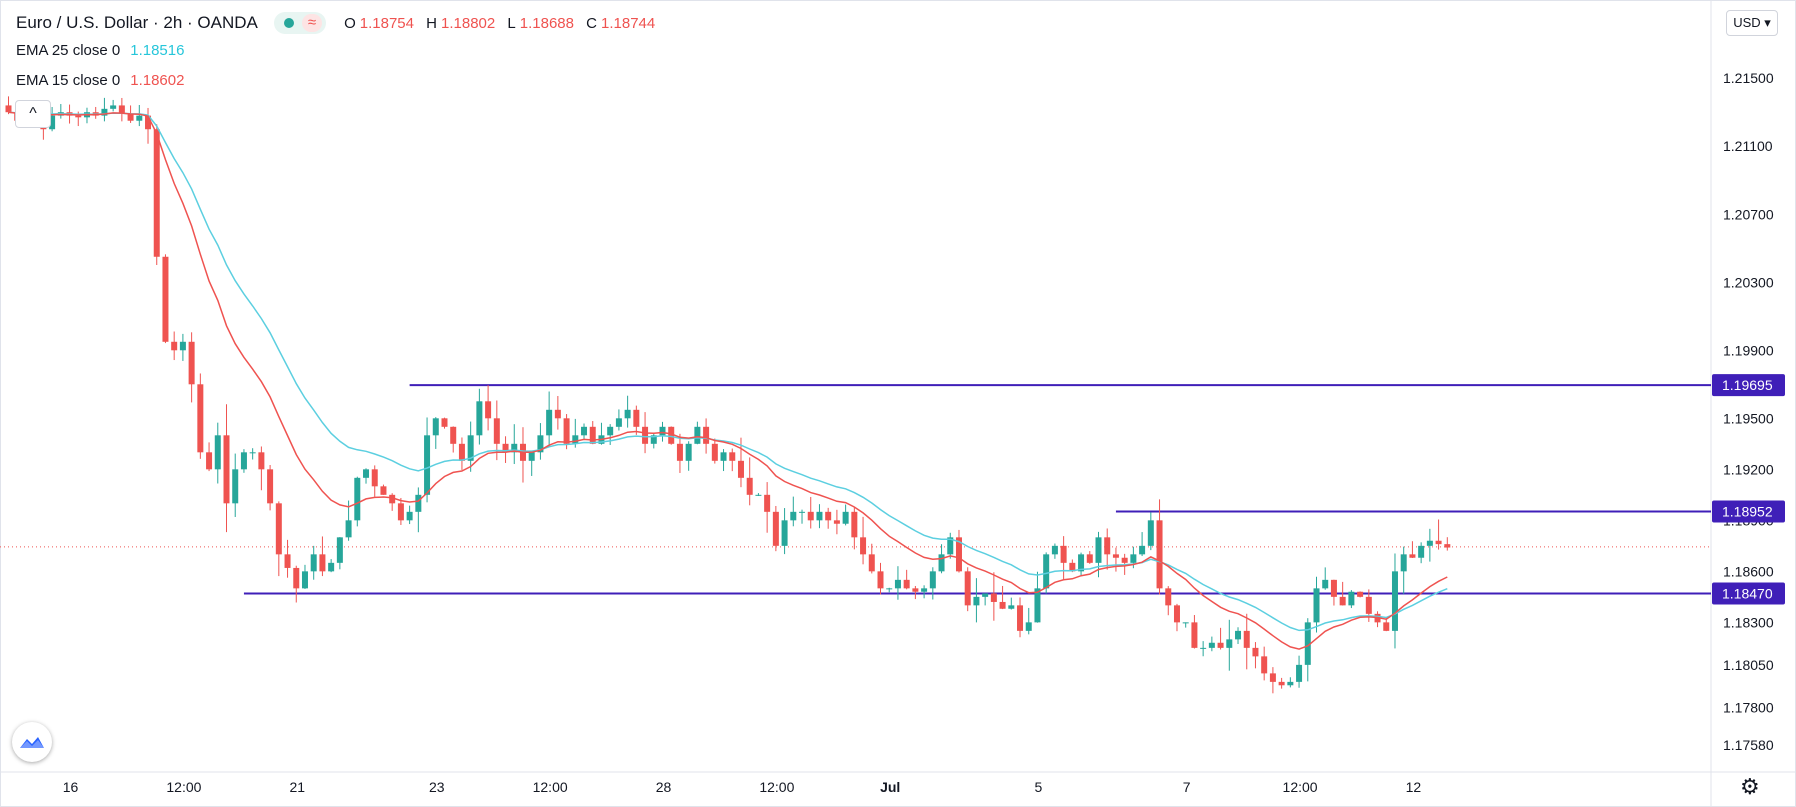 Image resolution: width=1796 pixels, height=807 pixels. Describe the element at coordinates (1414, 787) in the screenshot. I see `time-tick-label: 12` at that location.